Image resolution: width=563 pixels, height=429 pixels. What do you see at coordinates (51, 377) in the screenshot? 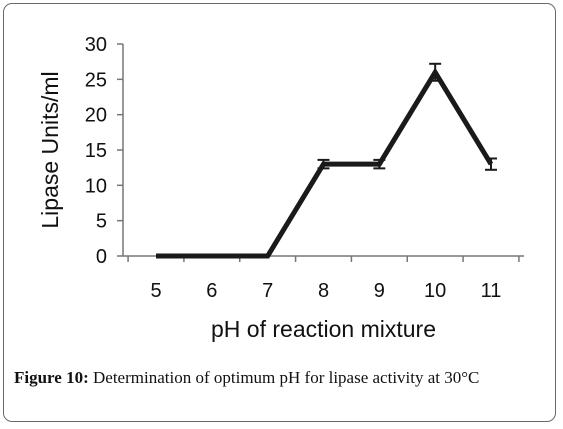
I see `figure-label: Figure 10:` at bounding box center [51, 377].